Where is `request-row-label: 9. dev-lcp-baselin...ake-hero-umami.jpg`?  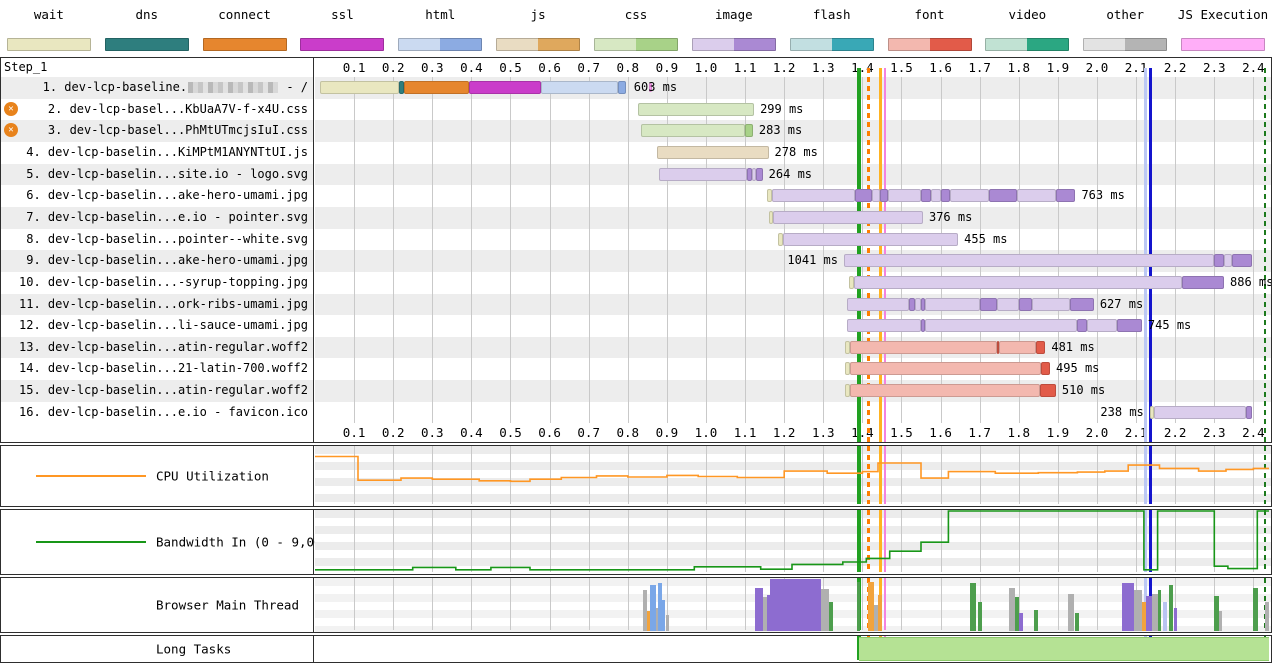 request-row-label: 9. dev-lcp-baselin...ake-hero-umami.jpg is located at coordinates (167, 260).